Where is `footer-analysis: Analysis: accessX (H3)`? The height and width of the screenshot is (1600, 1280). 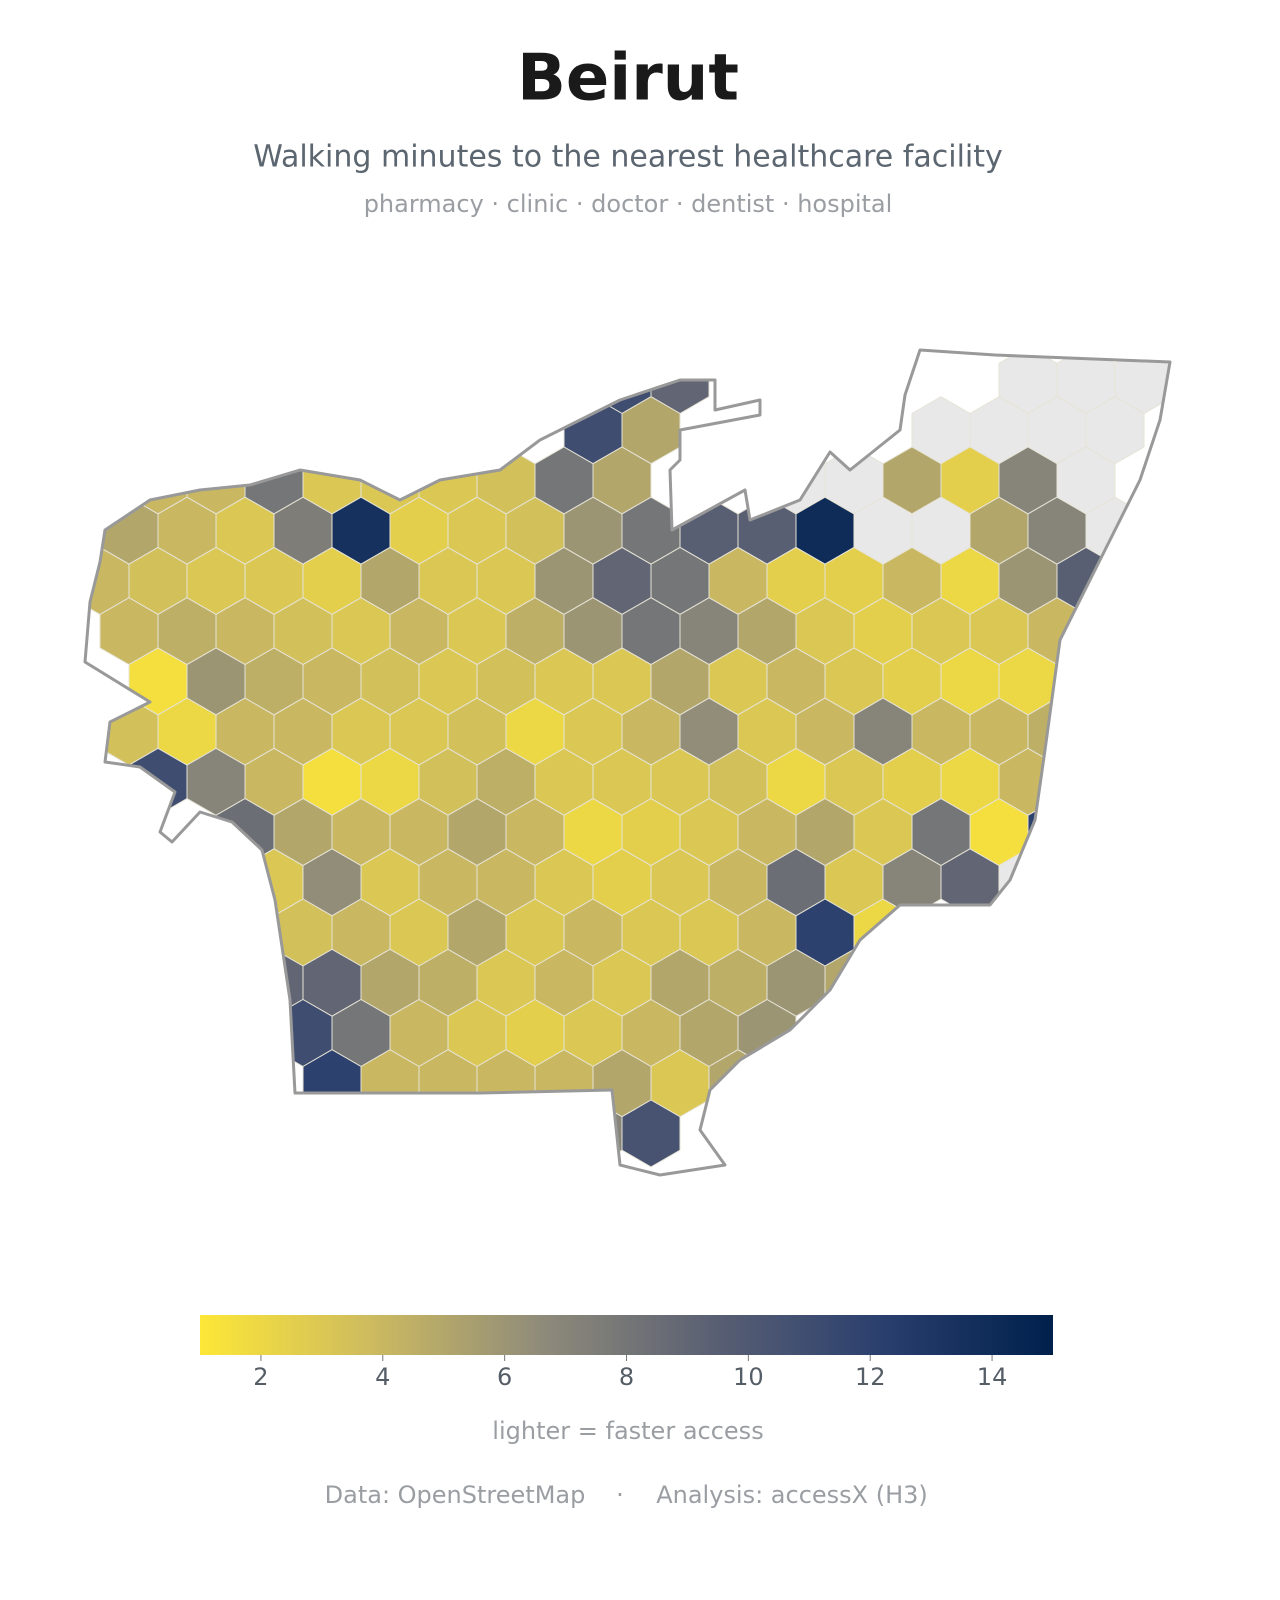 footer-analysis: Analysis: accessX (H3) is located at coordinates (792, 1495).